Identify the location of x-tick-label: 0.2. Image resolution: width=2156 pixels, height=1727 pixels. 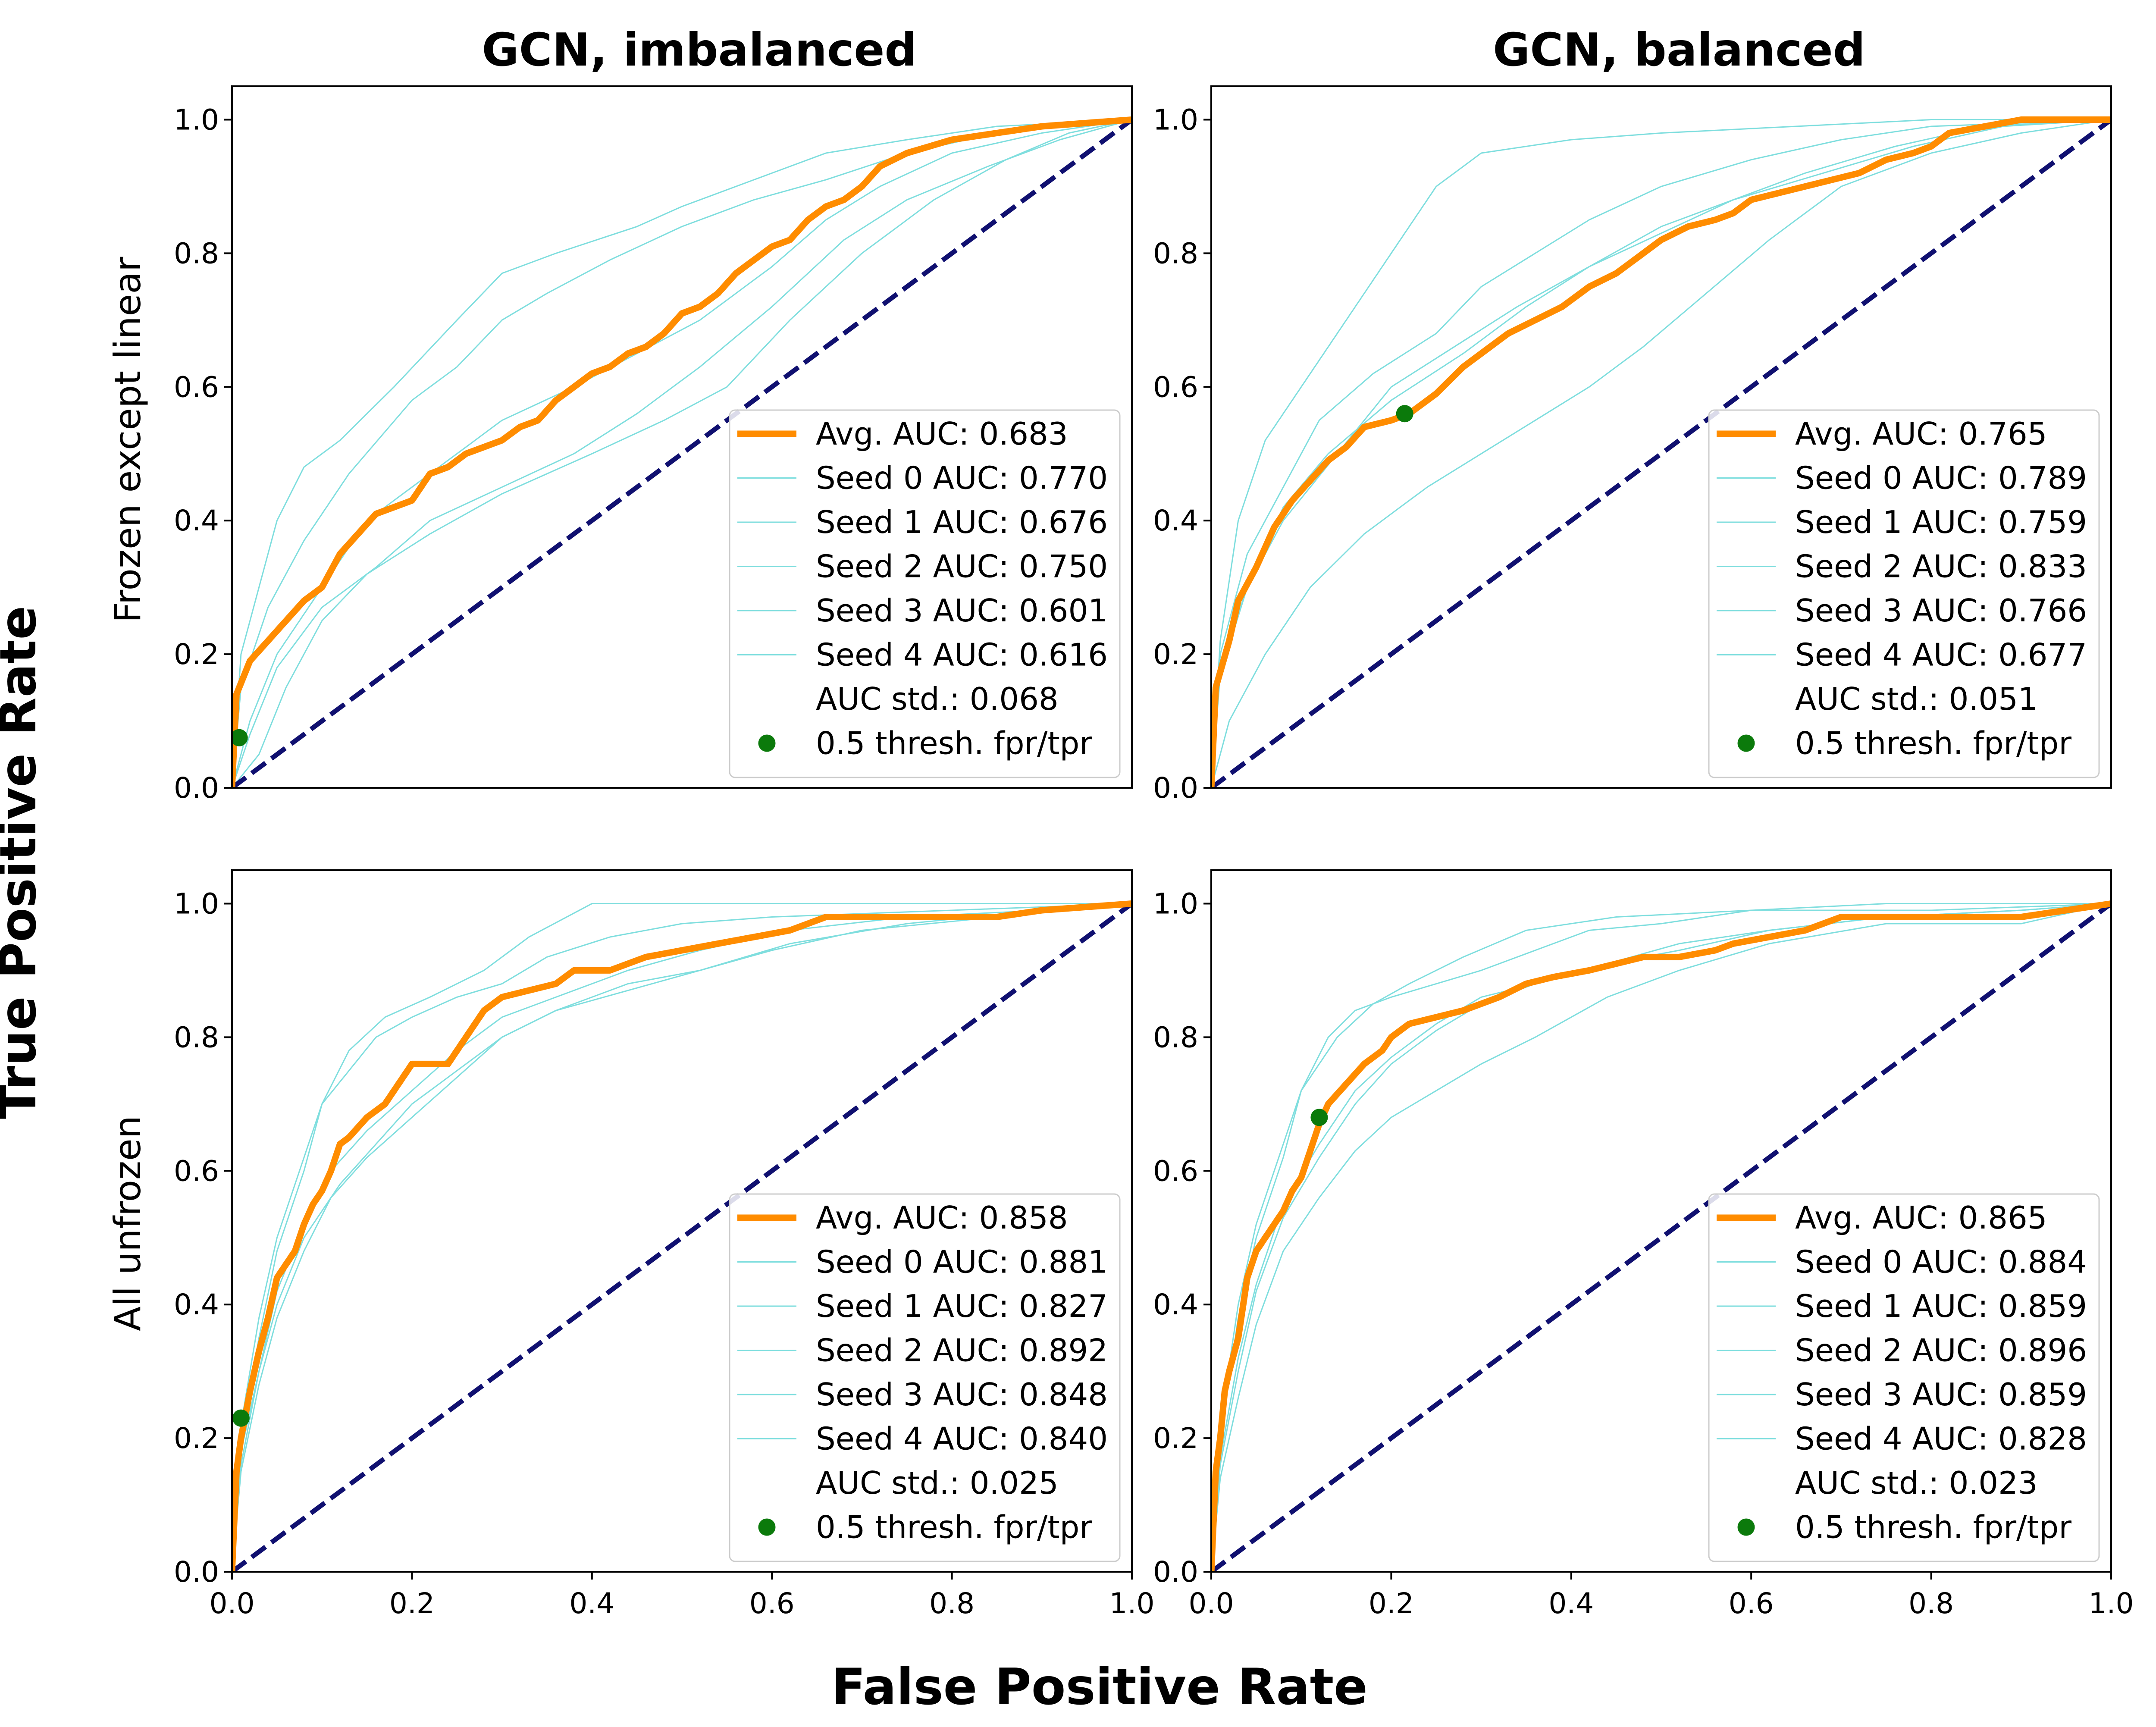
(1391, 1603).